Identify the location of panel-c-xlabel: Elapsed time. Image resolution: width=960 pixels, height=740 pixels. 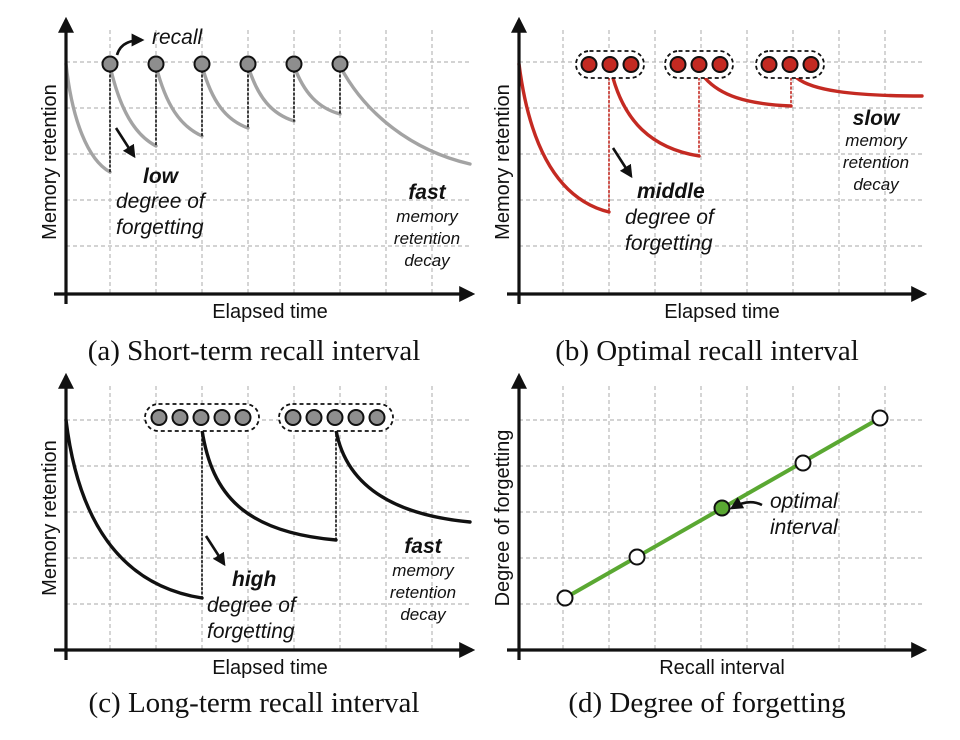
(270, 668).